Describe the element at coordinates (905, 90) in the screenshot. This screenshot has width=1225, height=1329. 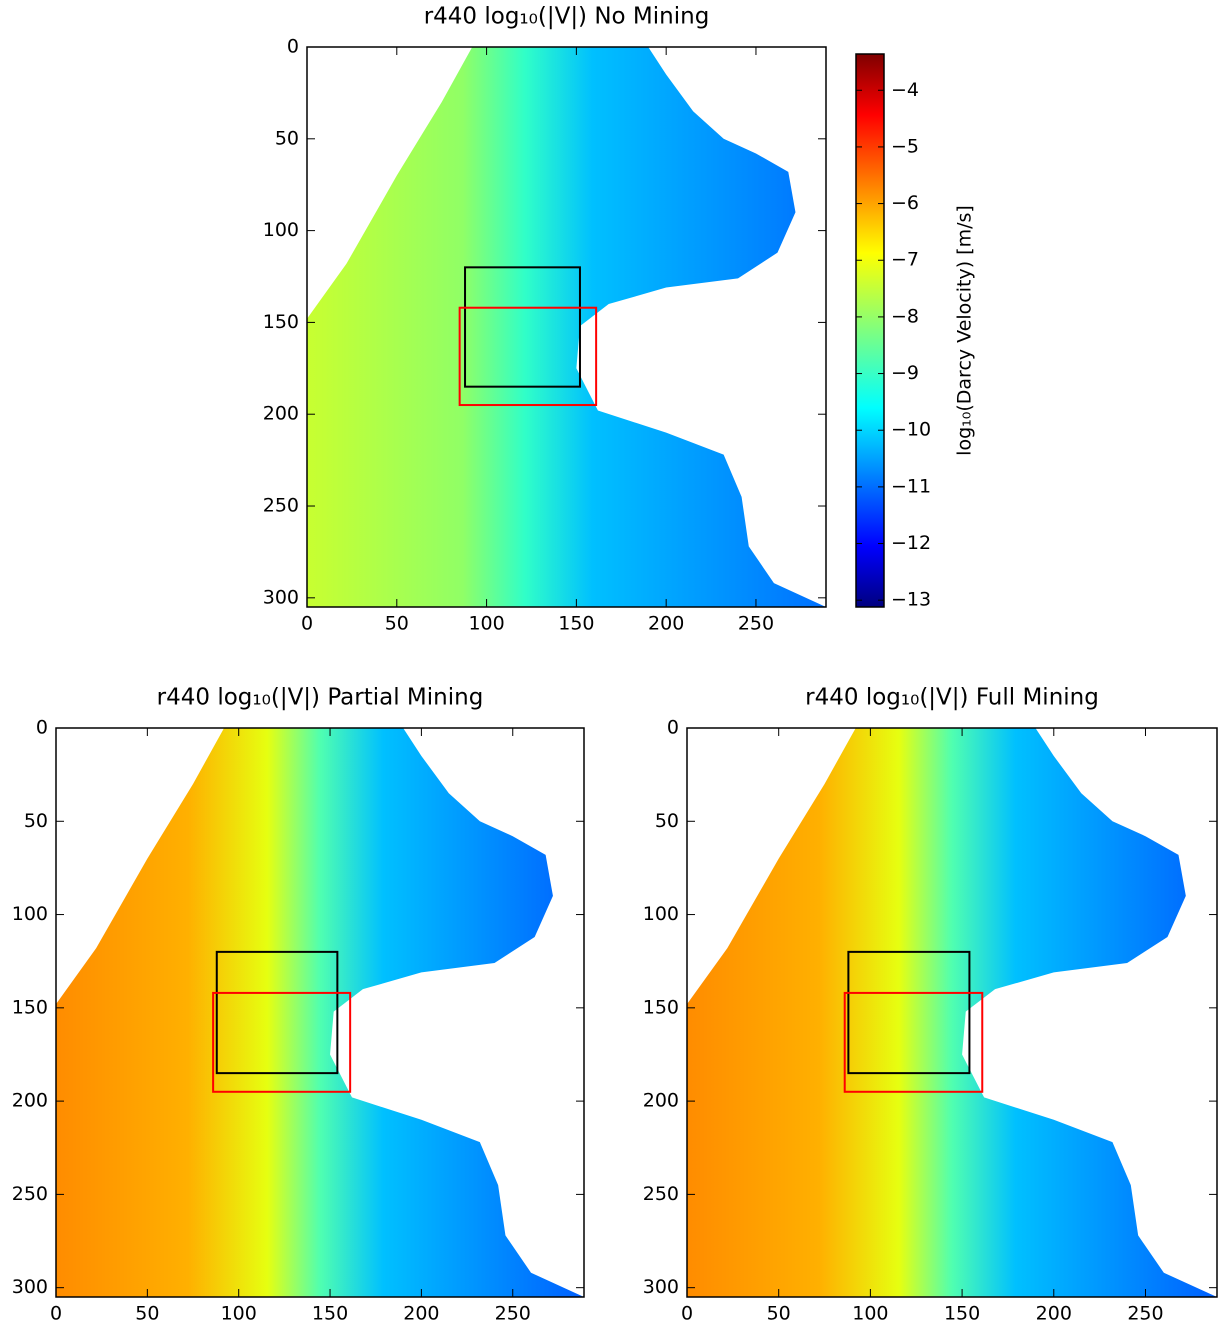
I see `colorbar-tick-label: −4` at that location.